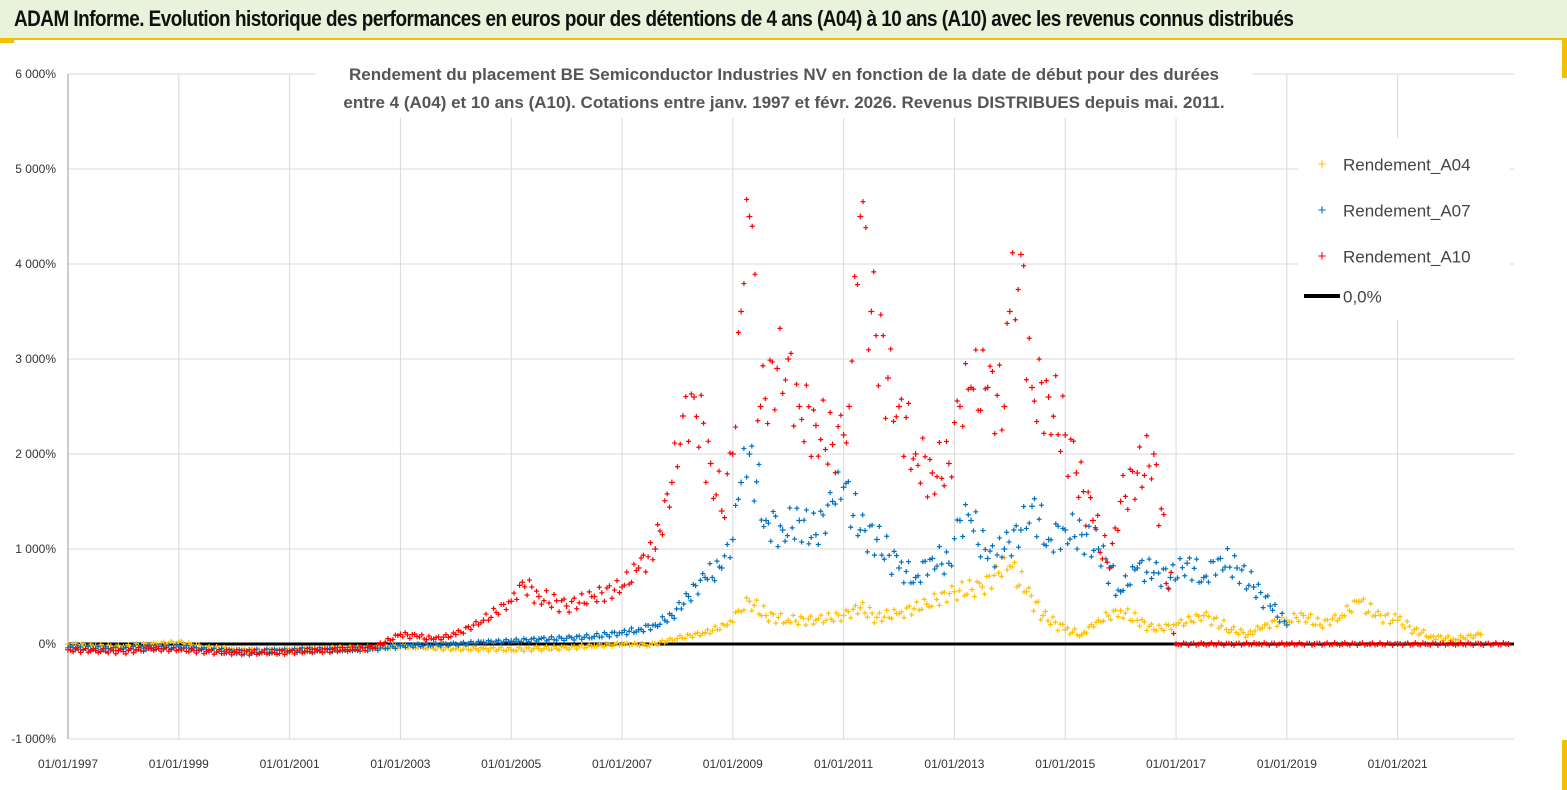 This screenshot has width=1567, height=790. I want to click on legend-marker-a10: +, so click(1322, 256).